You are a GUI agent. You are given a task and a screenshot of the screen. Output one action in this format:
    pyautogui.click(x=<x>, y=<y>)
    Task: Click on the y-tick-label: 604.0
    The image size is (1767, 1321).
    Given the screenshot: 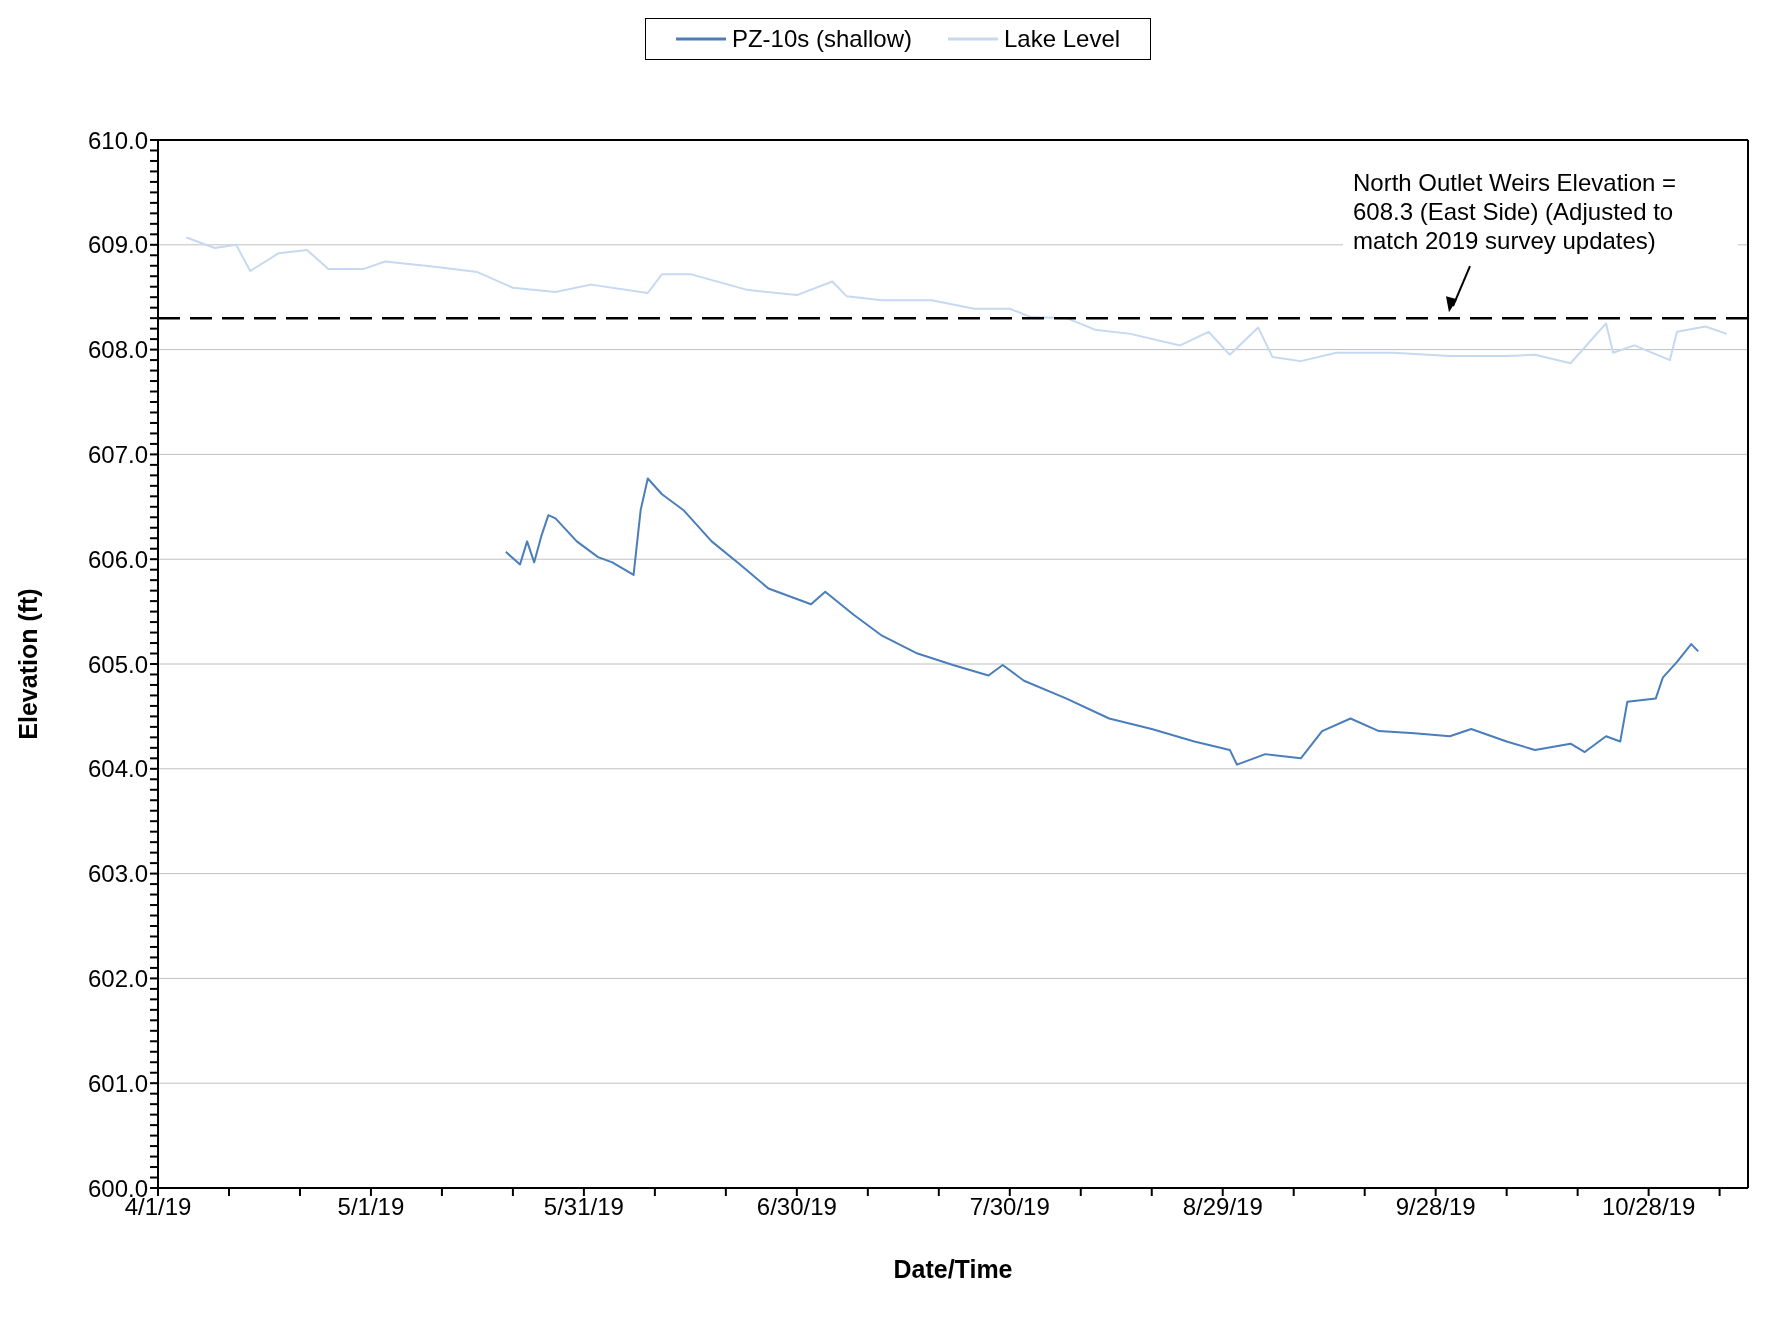 What is the action you would take?
    pyautogui.click(x=117, y=769)
    